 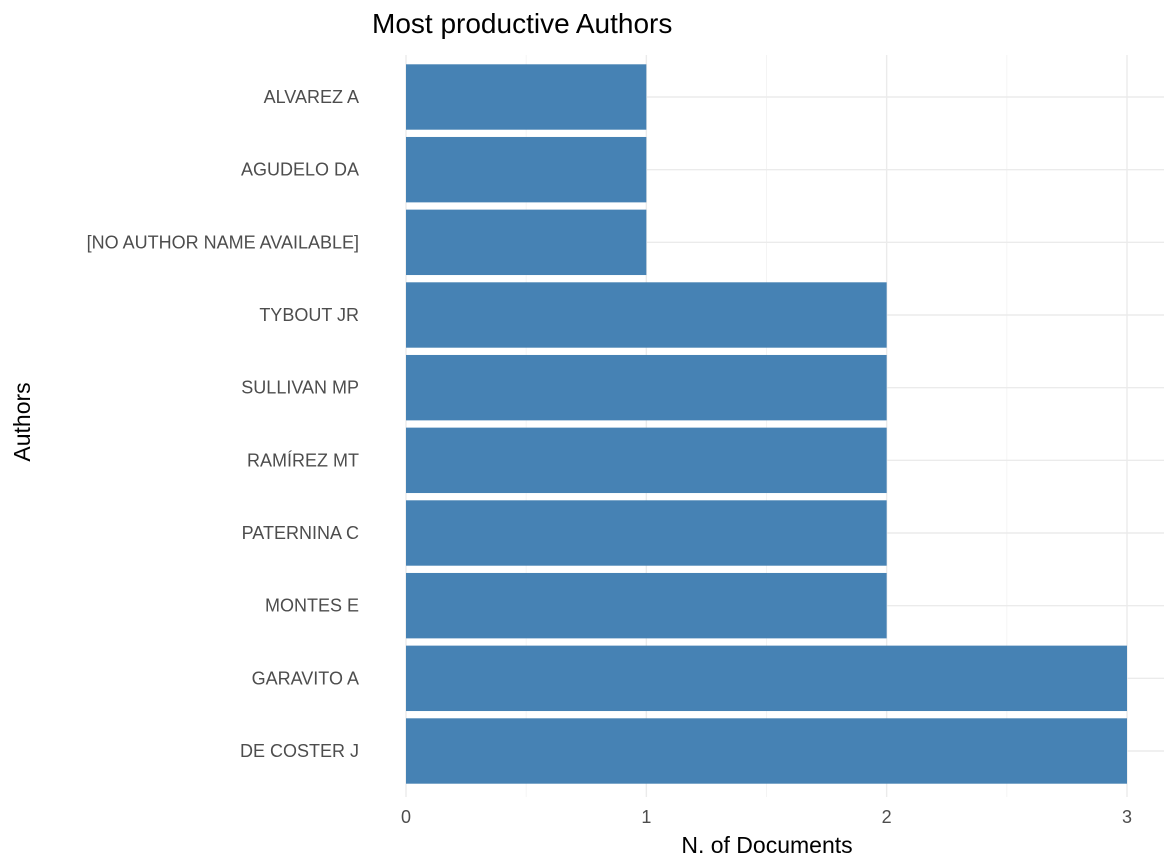 What do you see at coordinates (303, 460) in the screenshot?
I see `y-tick-label: RAMÍREZ MT` at bounding box center [303, 460].